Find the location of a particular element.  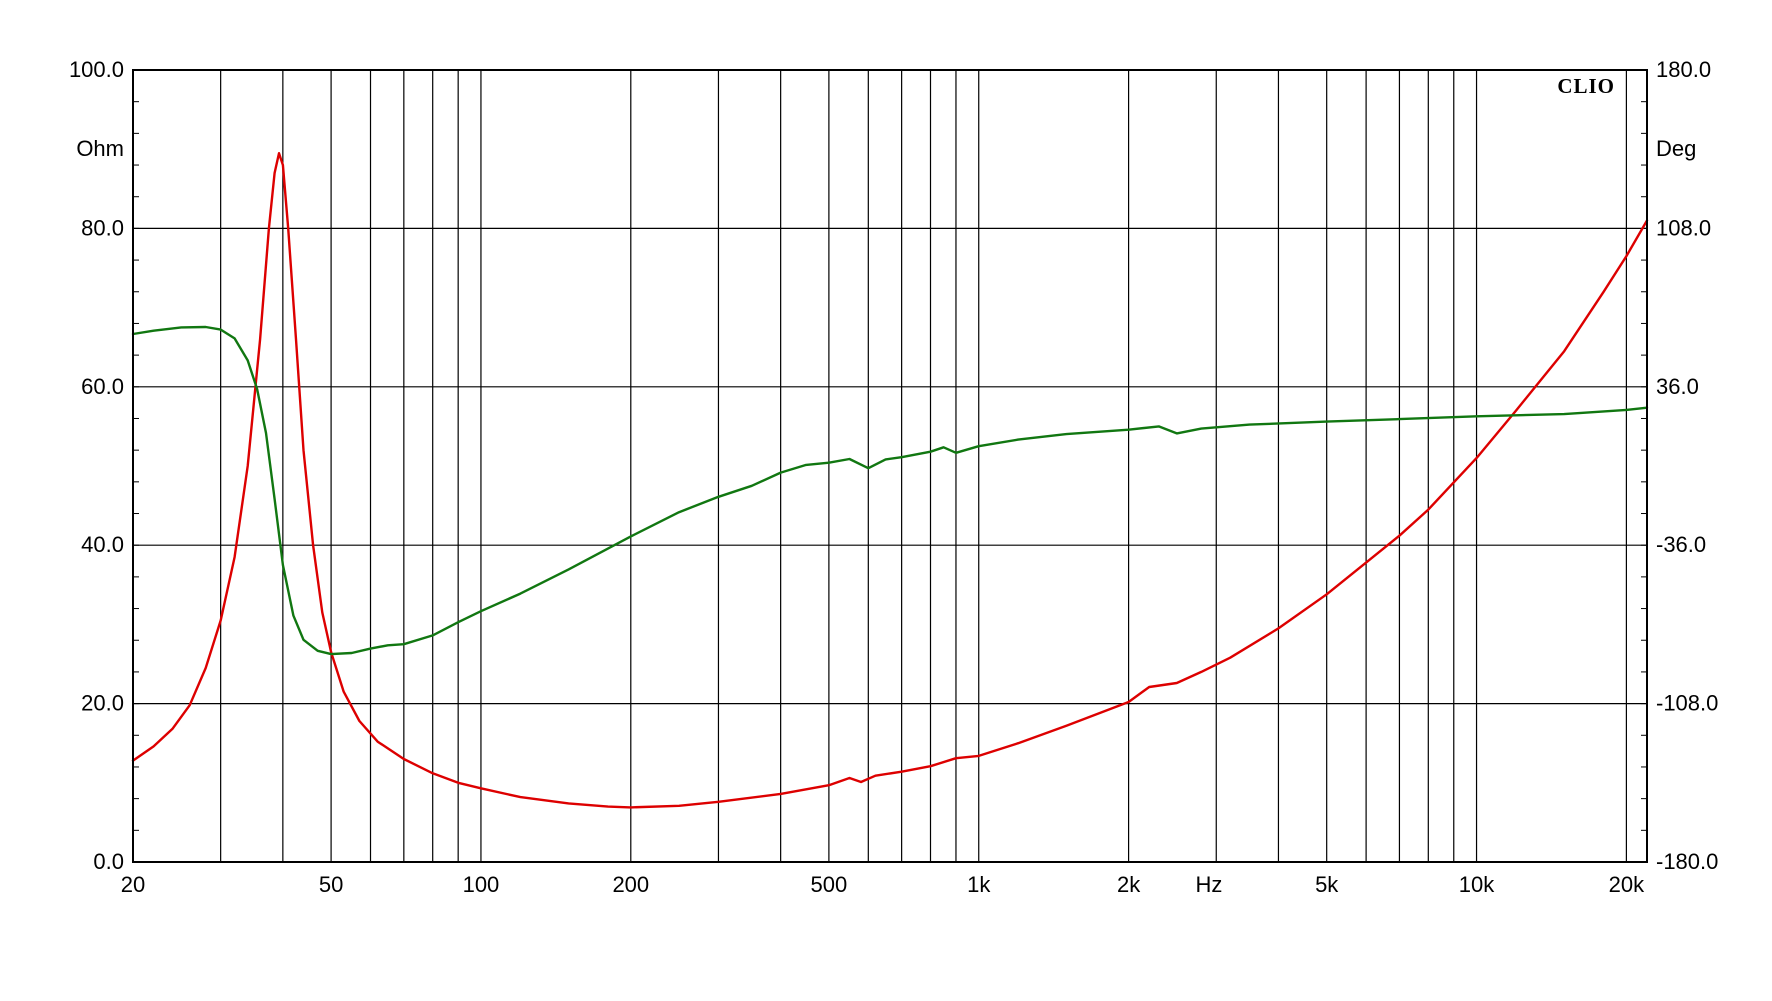

right-tick-label: -108.0 is located at coordinates (1687, 703).